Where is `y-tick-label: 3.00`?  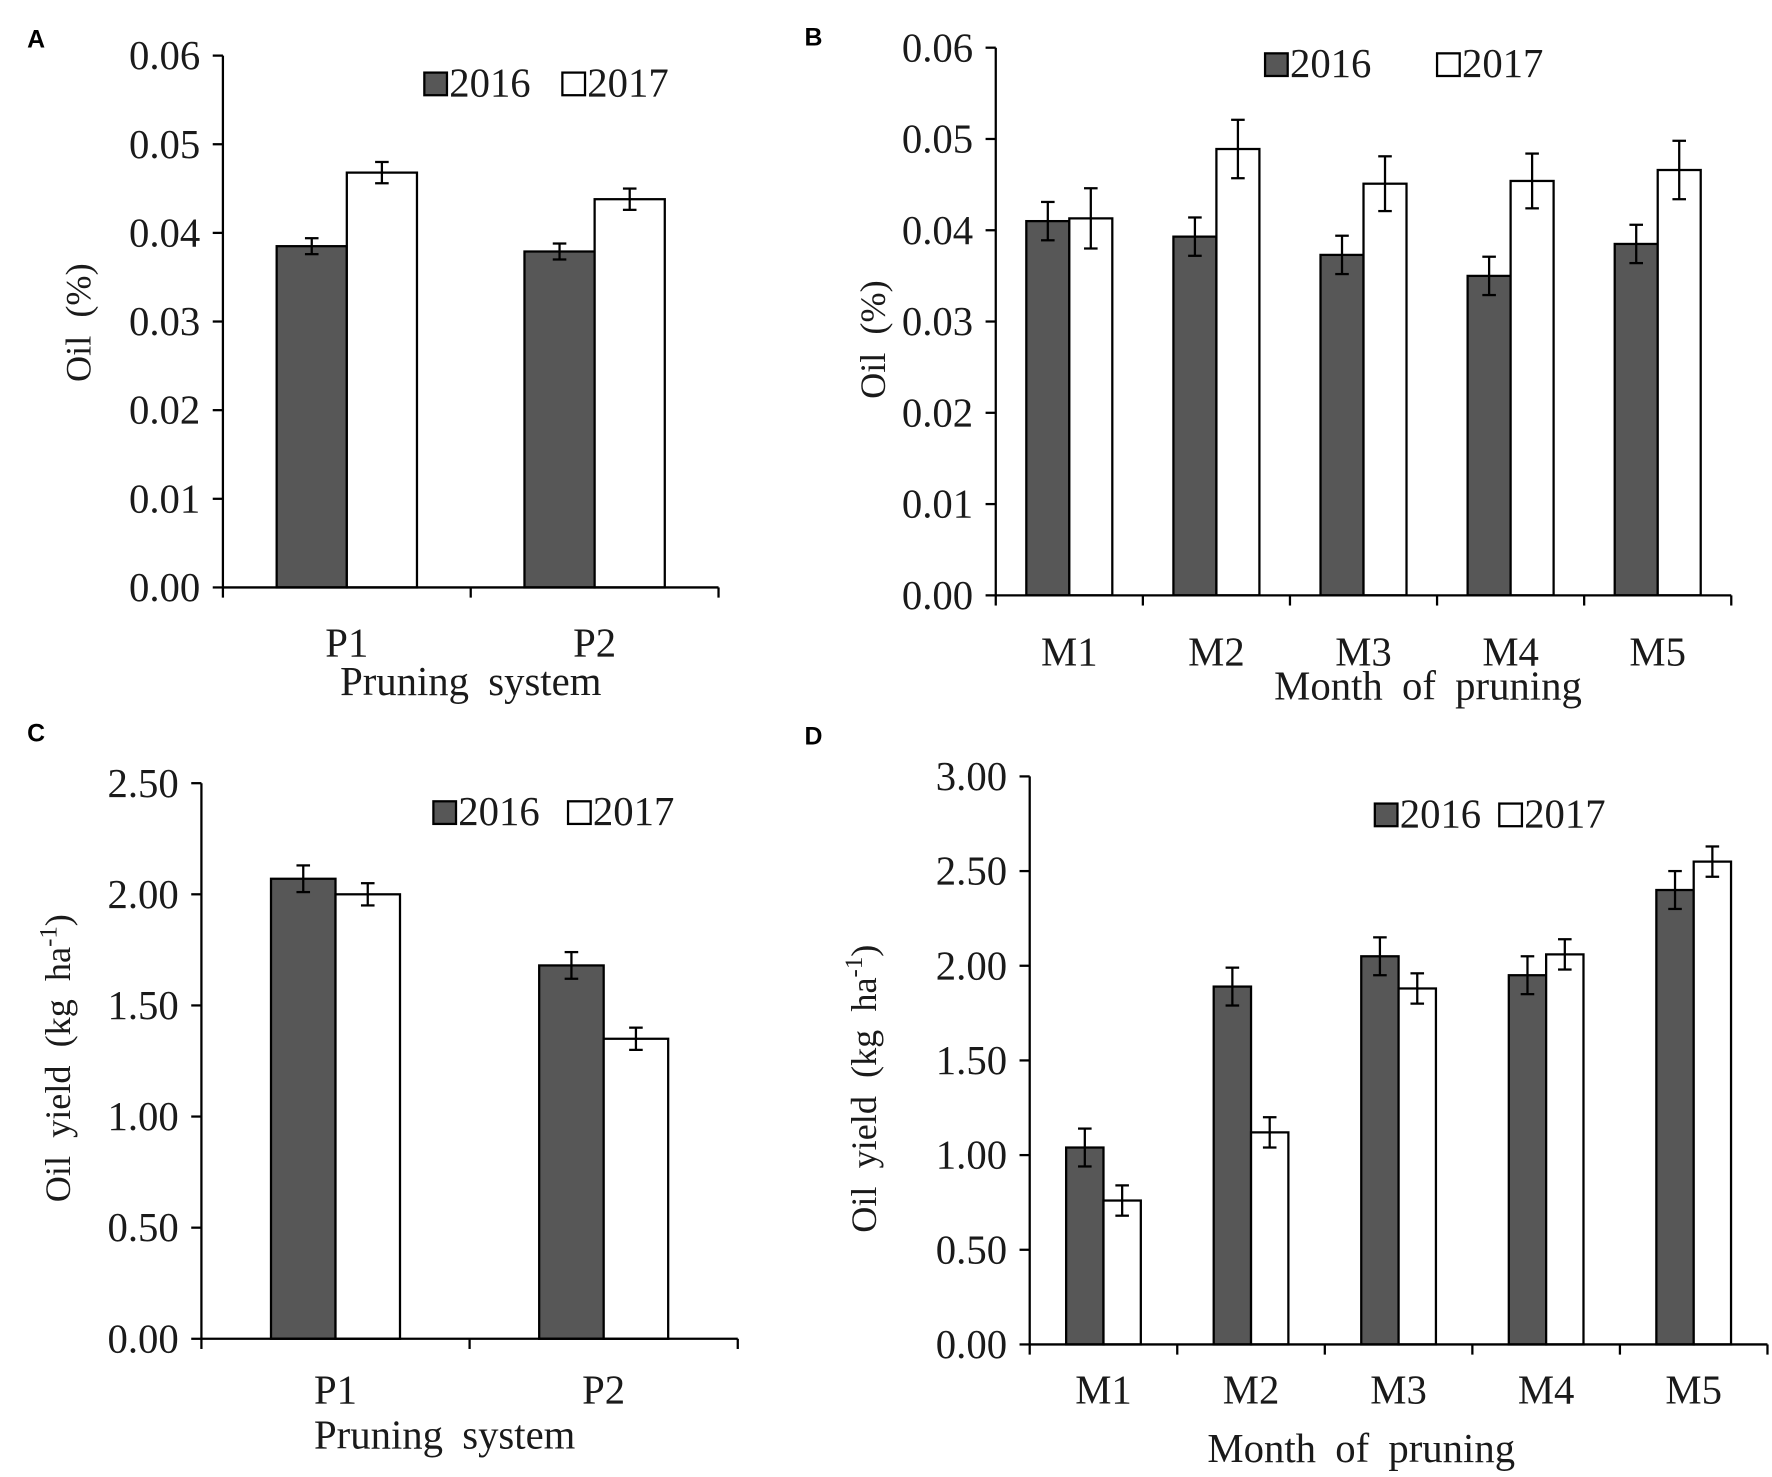
y-tick-label: 3.00 is located at coordinates (971, 776).